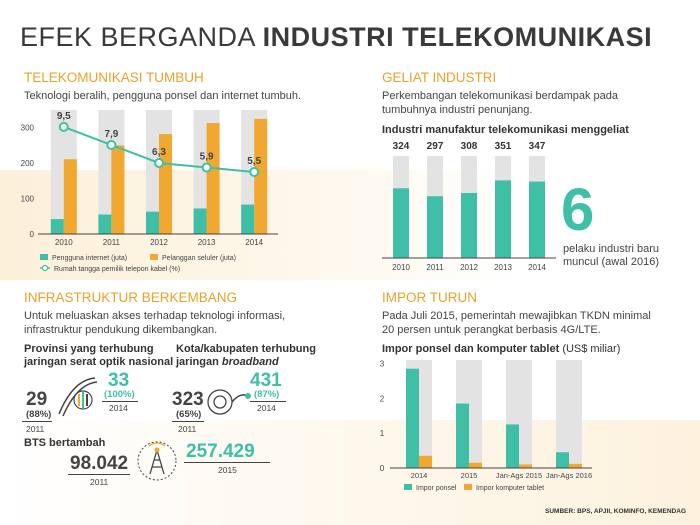 The image size is (700, 525). Describe the element at coordinates (436, 488) in the screenshot. I see `legend-label-phone: Impor ponsel` at that location.